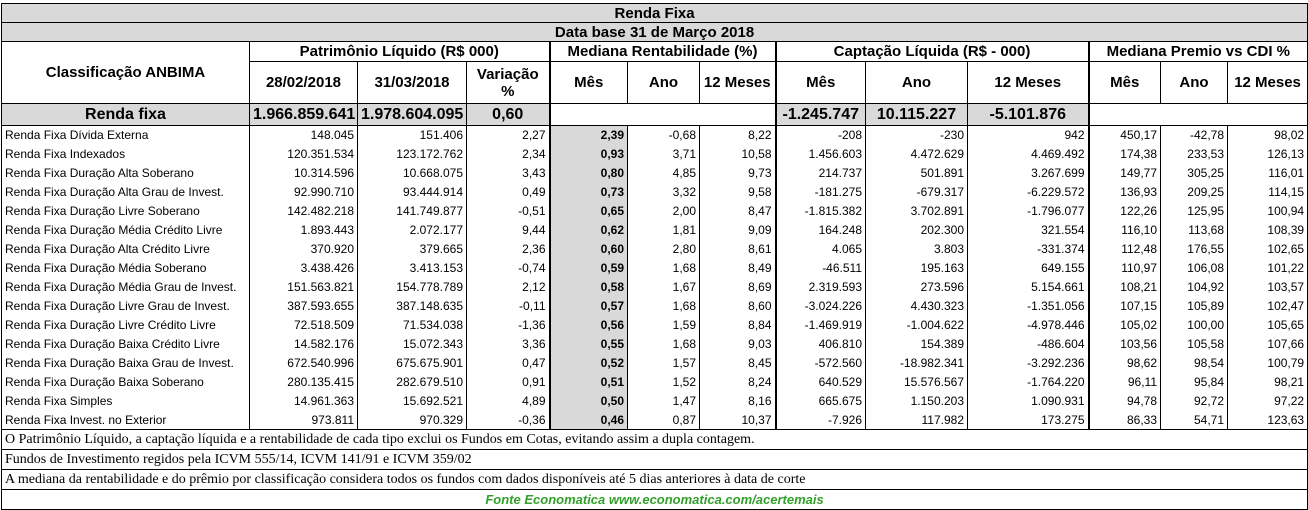 The width and height of the screenshot is (1308, 510). I want to click on row-premio-mes: 103,56, so click(1124, 344).